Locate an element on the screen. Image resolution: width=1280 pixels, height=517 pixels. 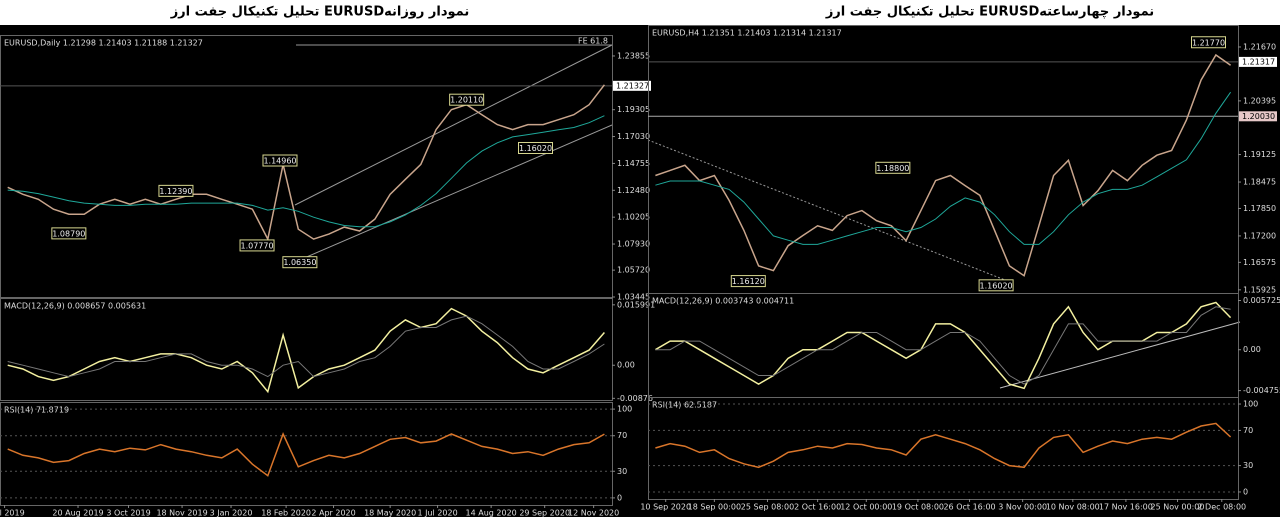
y-tick-label: 1.19305 is located at coordinates (633, 109).